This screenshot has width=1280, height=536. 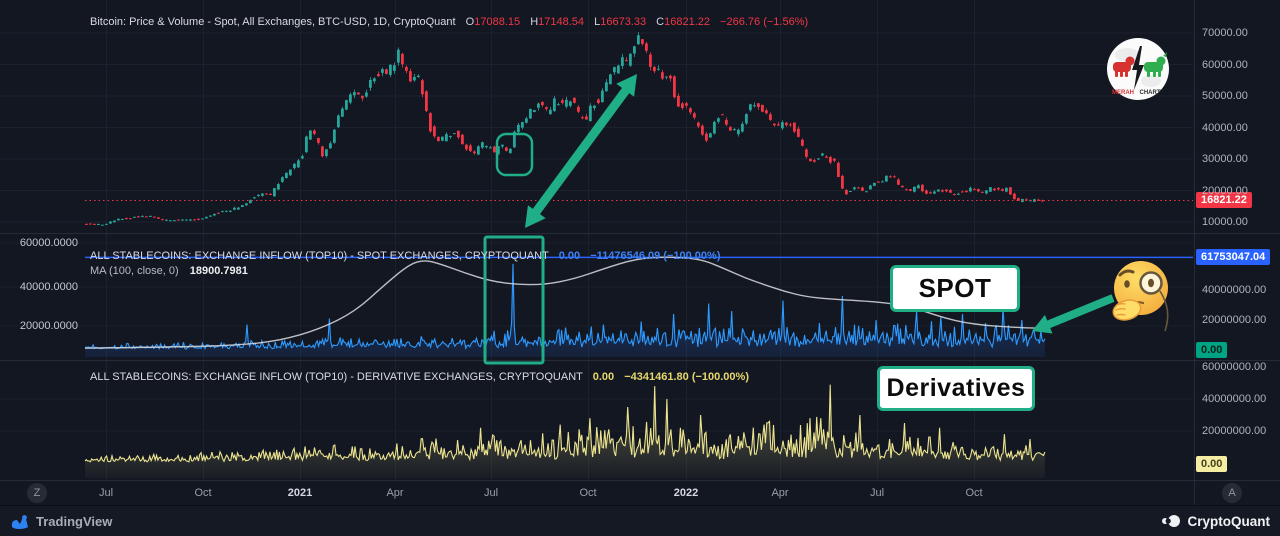 What do you see at coordinates (218, 271) in the screenshot?
I see `ma-value: 18900.7981` at bounding box center [218, 271].